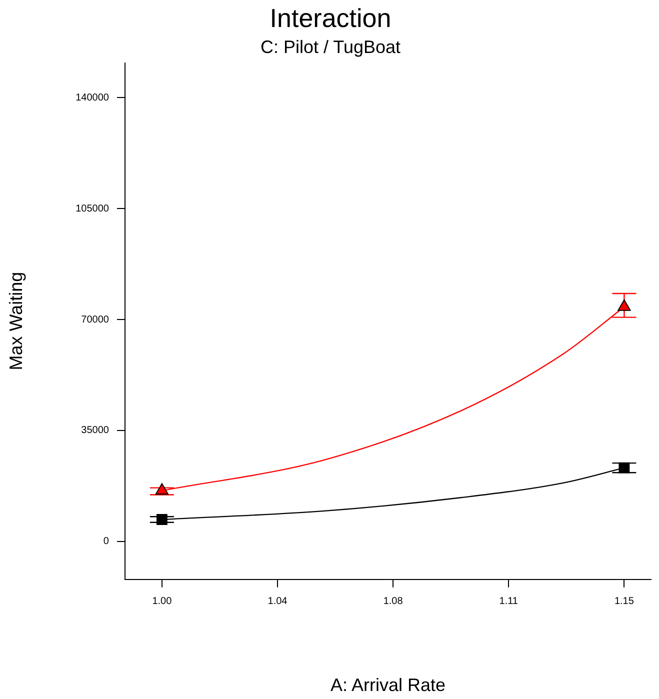  I want to click on y-axis-title: Max Waiting, so click(16, 321).